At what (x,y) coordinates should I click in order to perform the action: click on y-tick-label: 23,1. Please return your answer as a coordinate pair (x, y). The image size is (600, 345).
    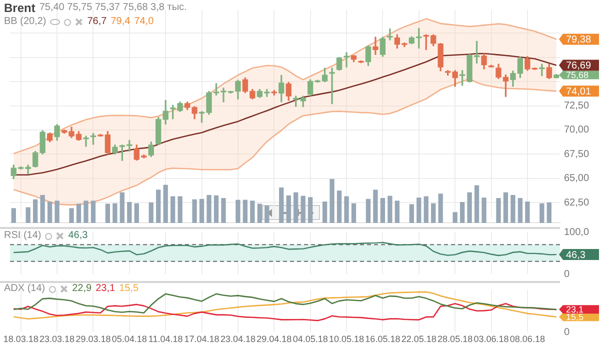
    Looking at the image, I should click on (575, 309).